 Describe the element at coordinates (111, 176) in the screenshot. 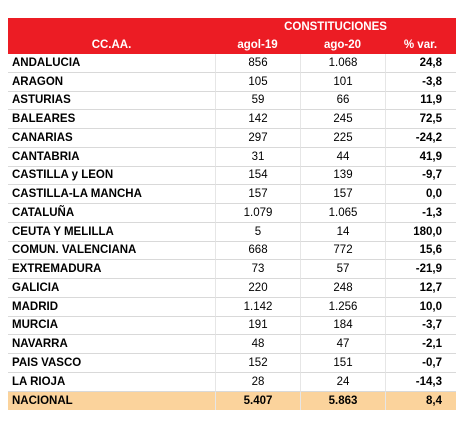

I see `region-name: CASTILLA y LEON` at that location.